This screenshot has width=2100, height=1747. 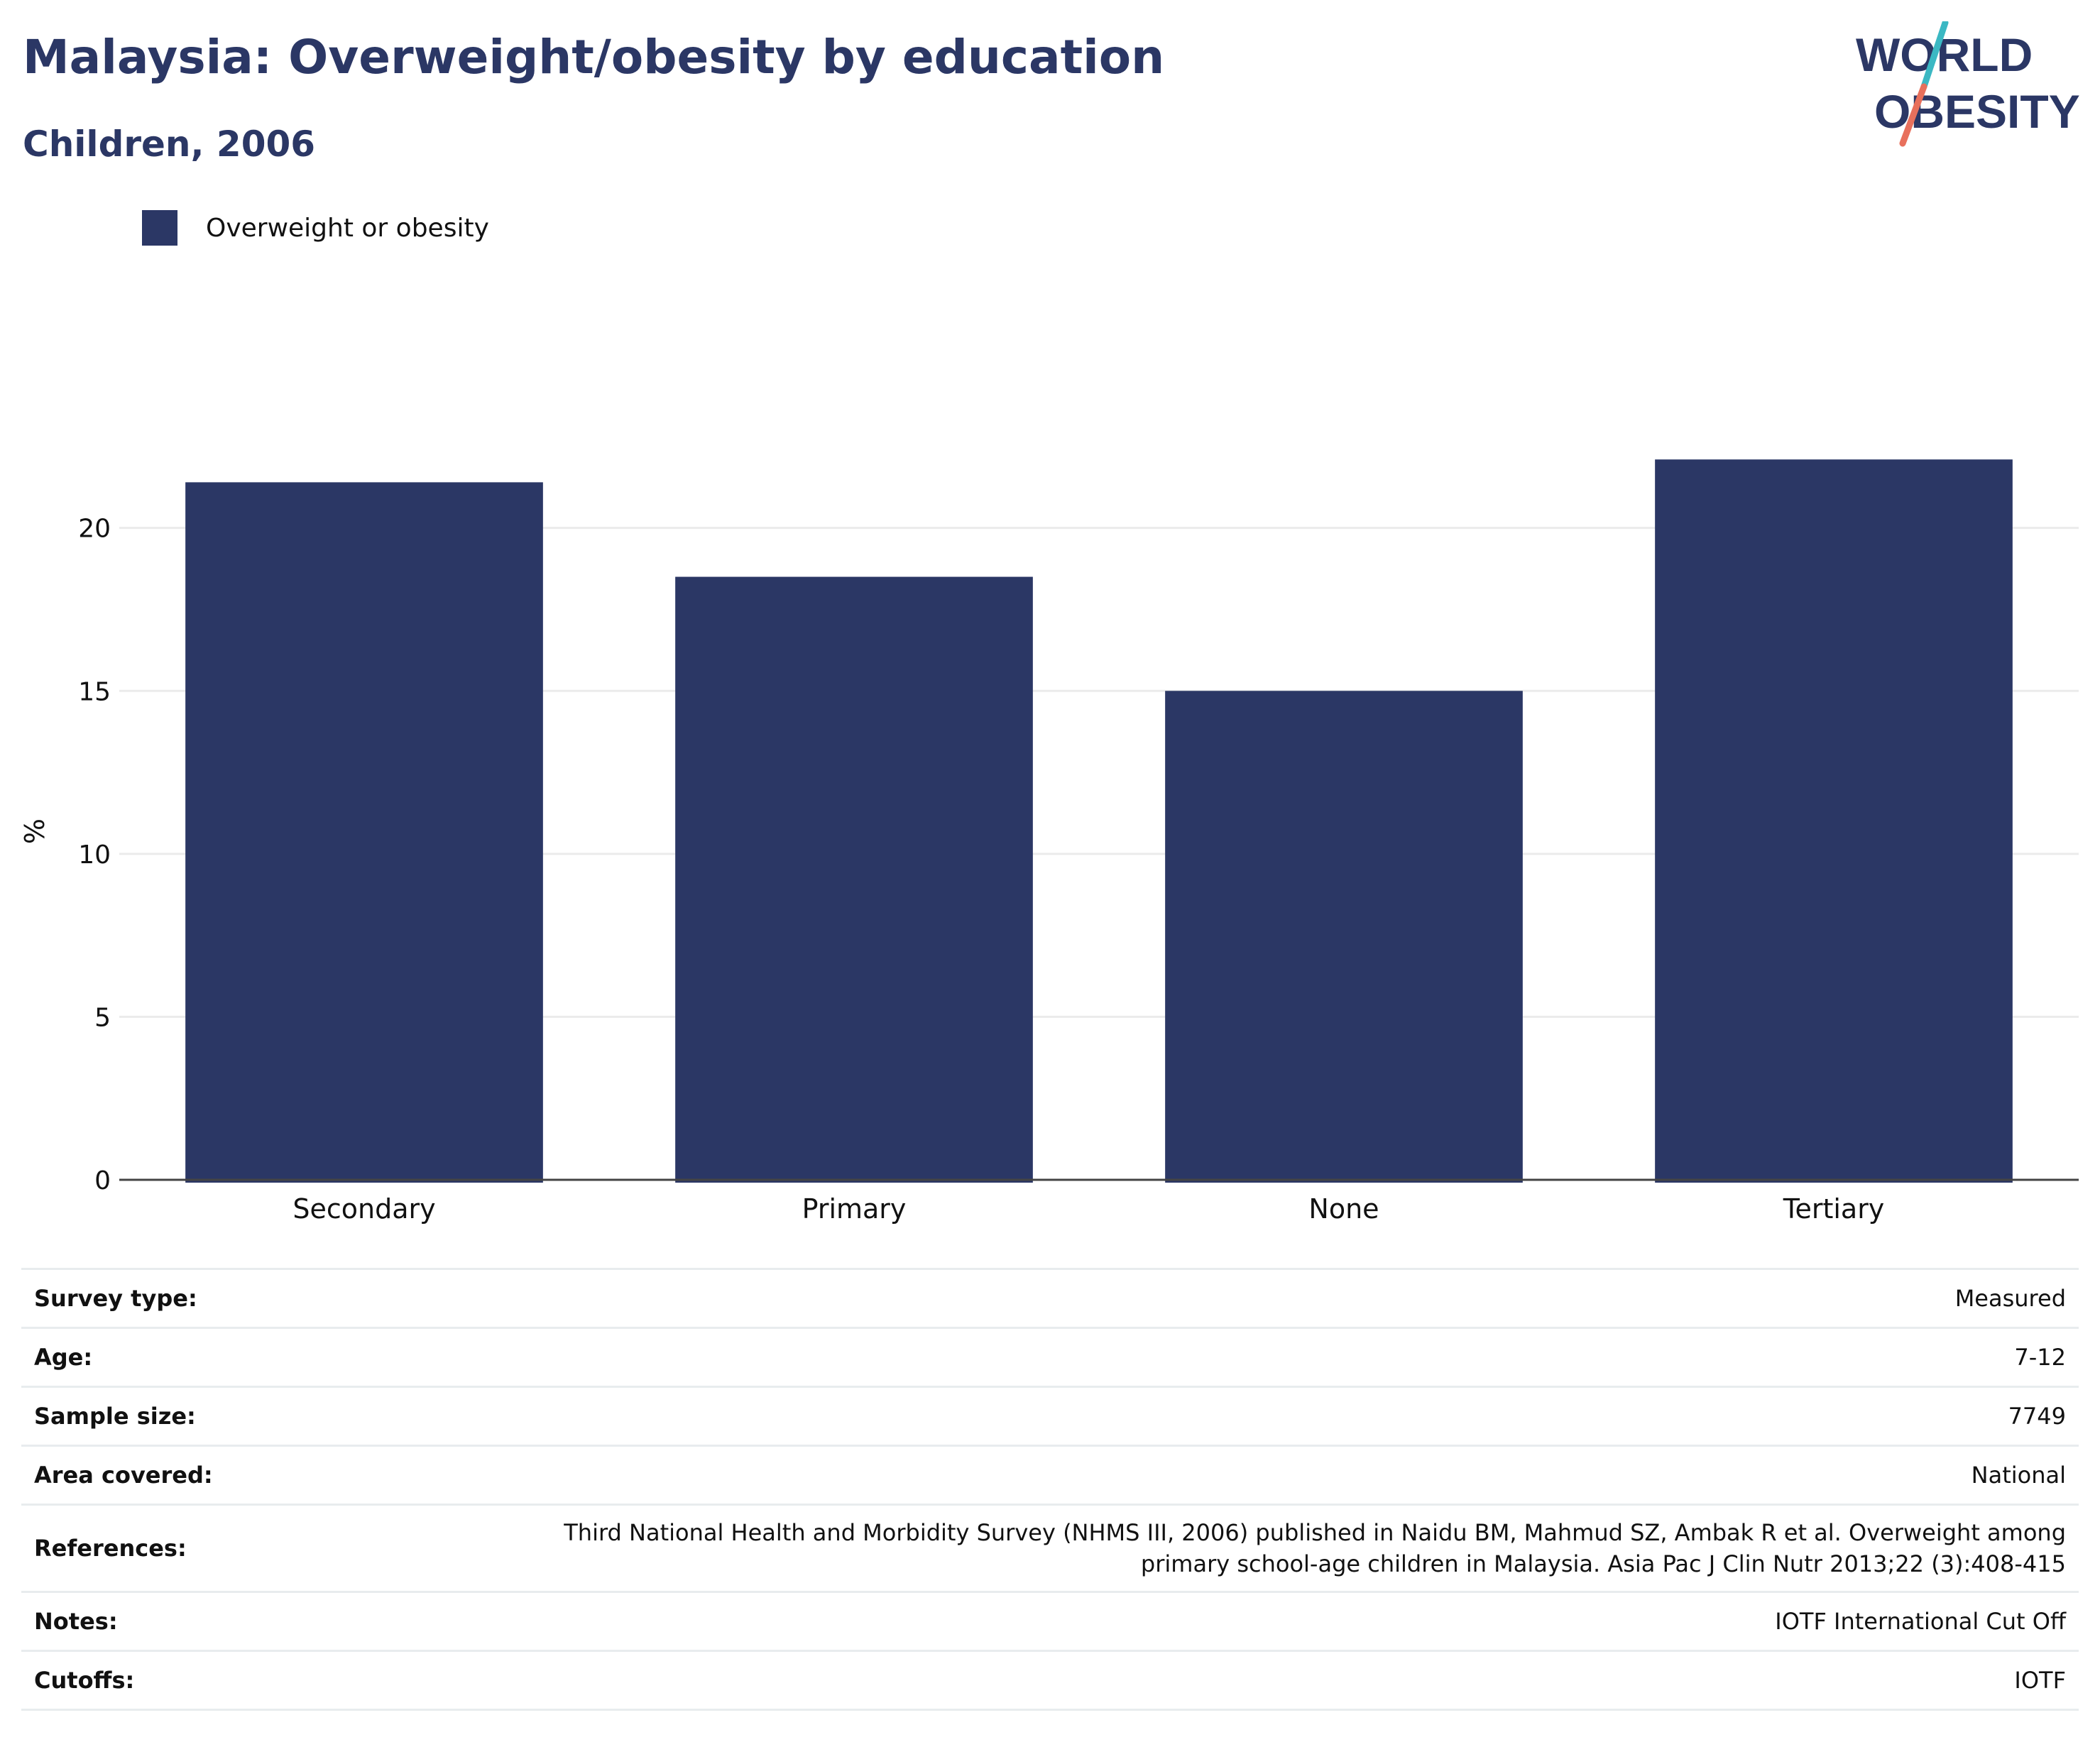 What do you see at coordinates (94, 691) in the screenshot?
I see `y-tick-label: 15` at bounding box center [94, 691].